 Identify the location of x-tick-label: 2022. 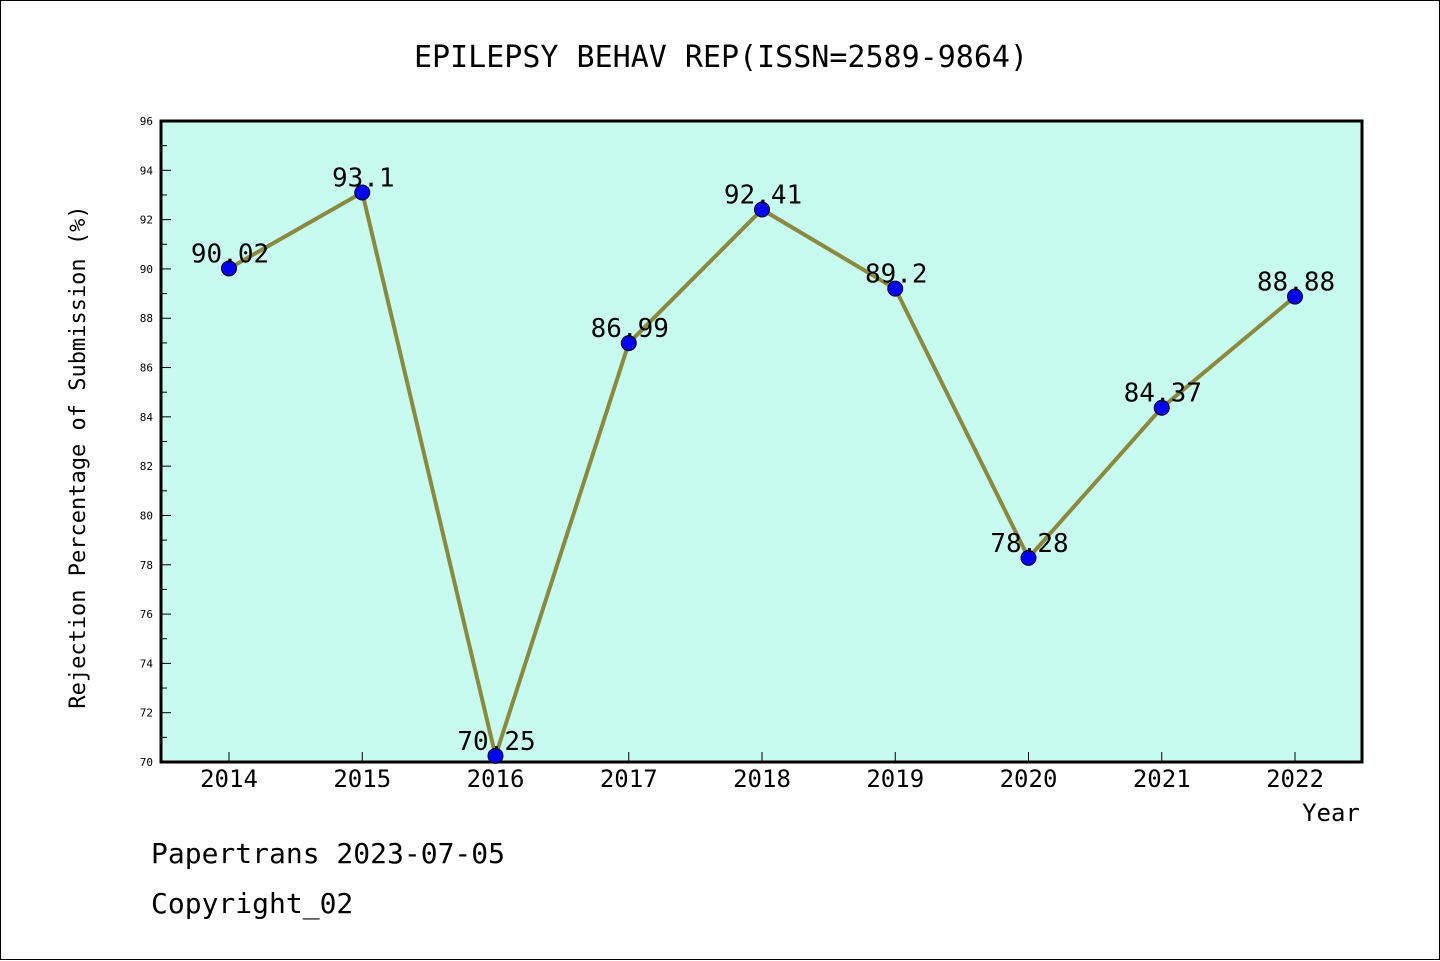
(1295, 779).